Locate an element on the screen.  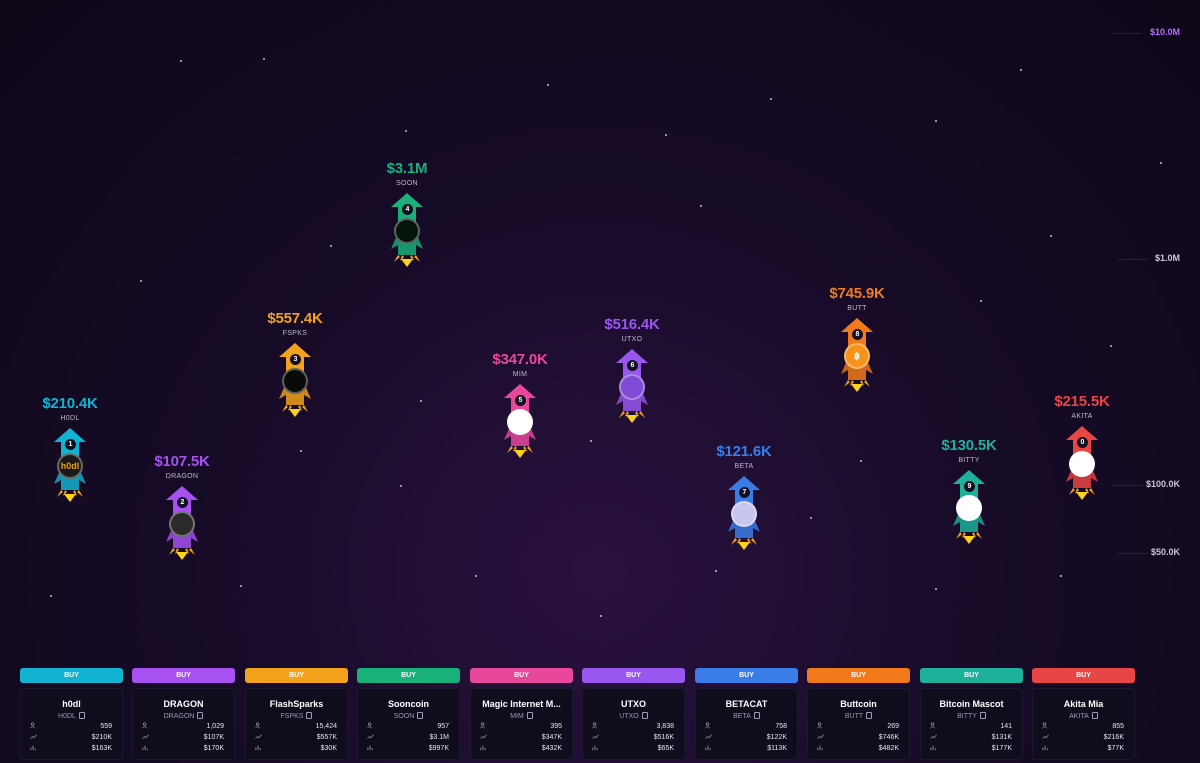
coin-card-fspks: BUY FlashSparks FSPKS 15,424 $557K $30K is located at coordinates (296, 714).